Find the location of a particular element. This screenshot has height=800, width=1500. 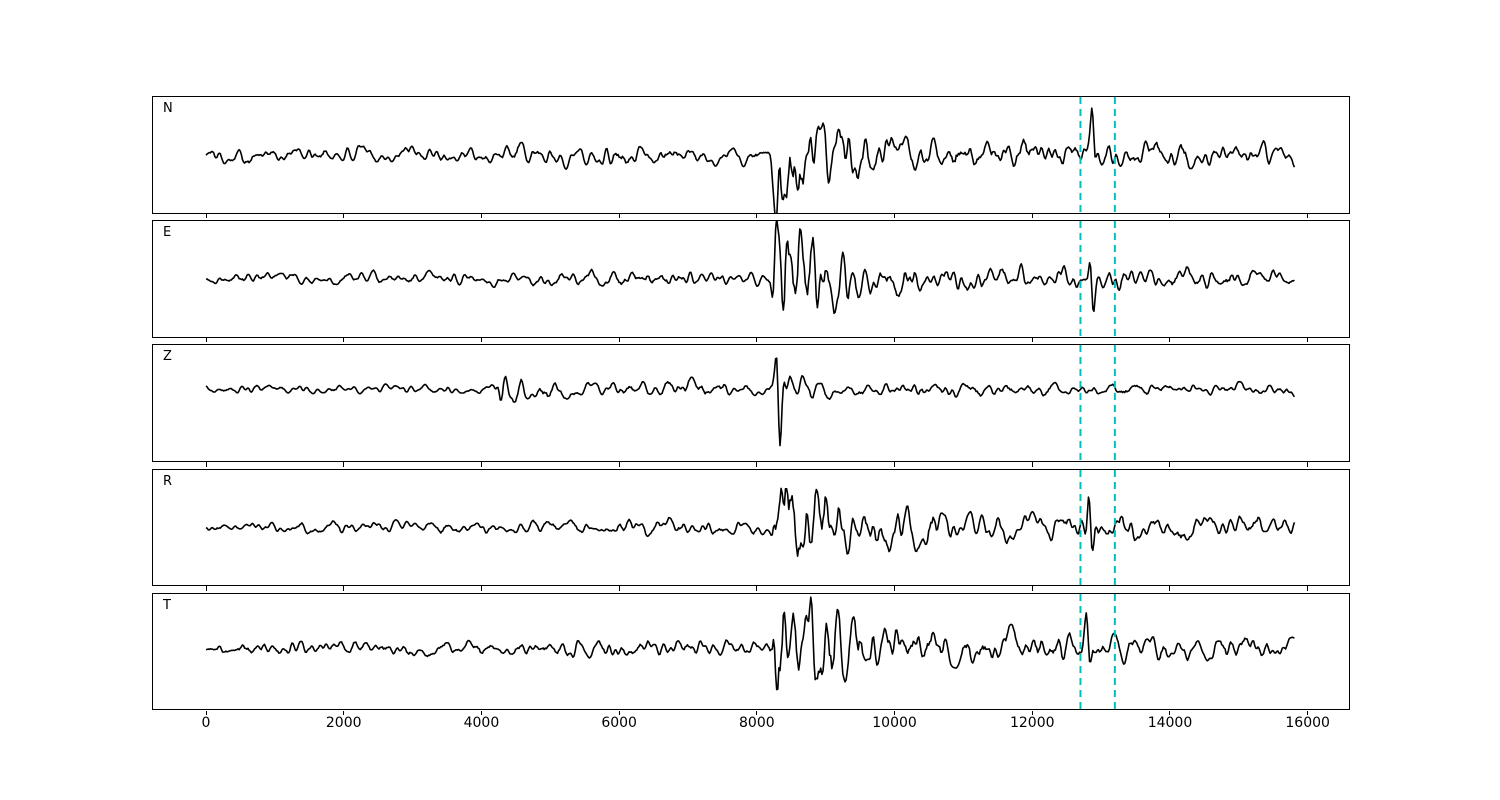

x-axis-tick-label: 14000 is located at coordinates (1170, 723).